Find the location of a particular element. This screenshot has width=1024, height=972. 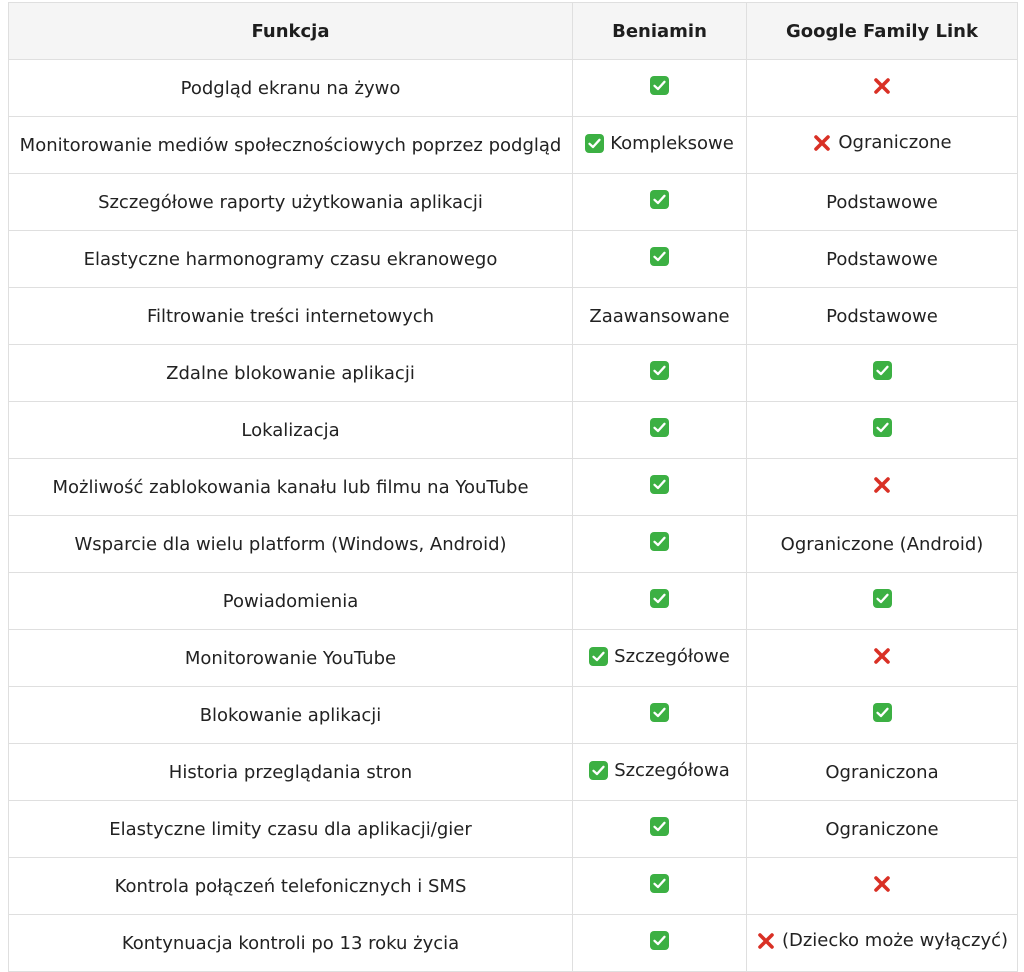

feature-cell: Elastyczne harmonogramy czasu ekranowego is located at coordinates (290, 259).